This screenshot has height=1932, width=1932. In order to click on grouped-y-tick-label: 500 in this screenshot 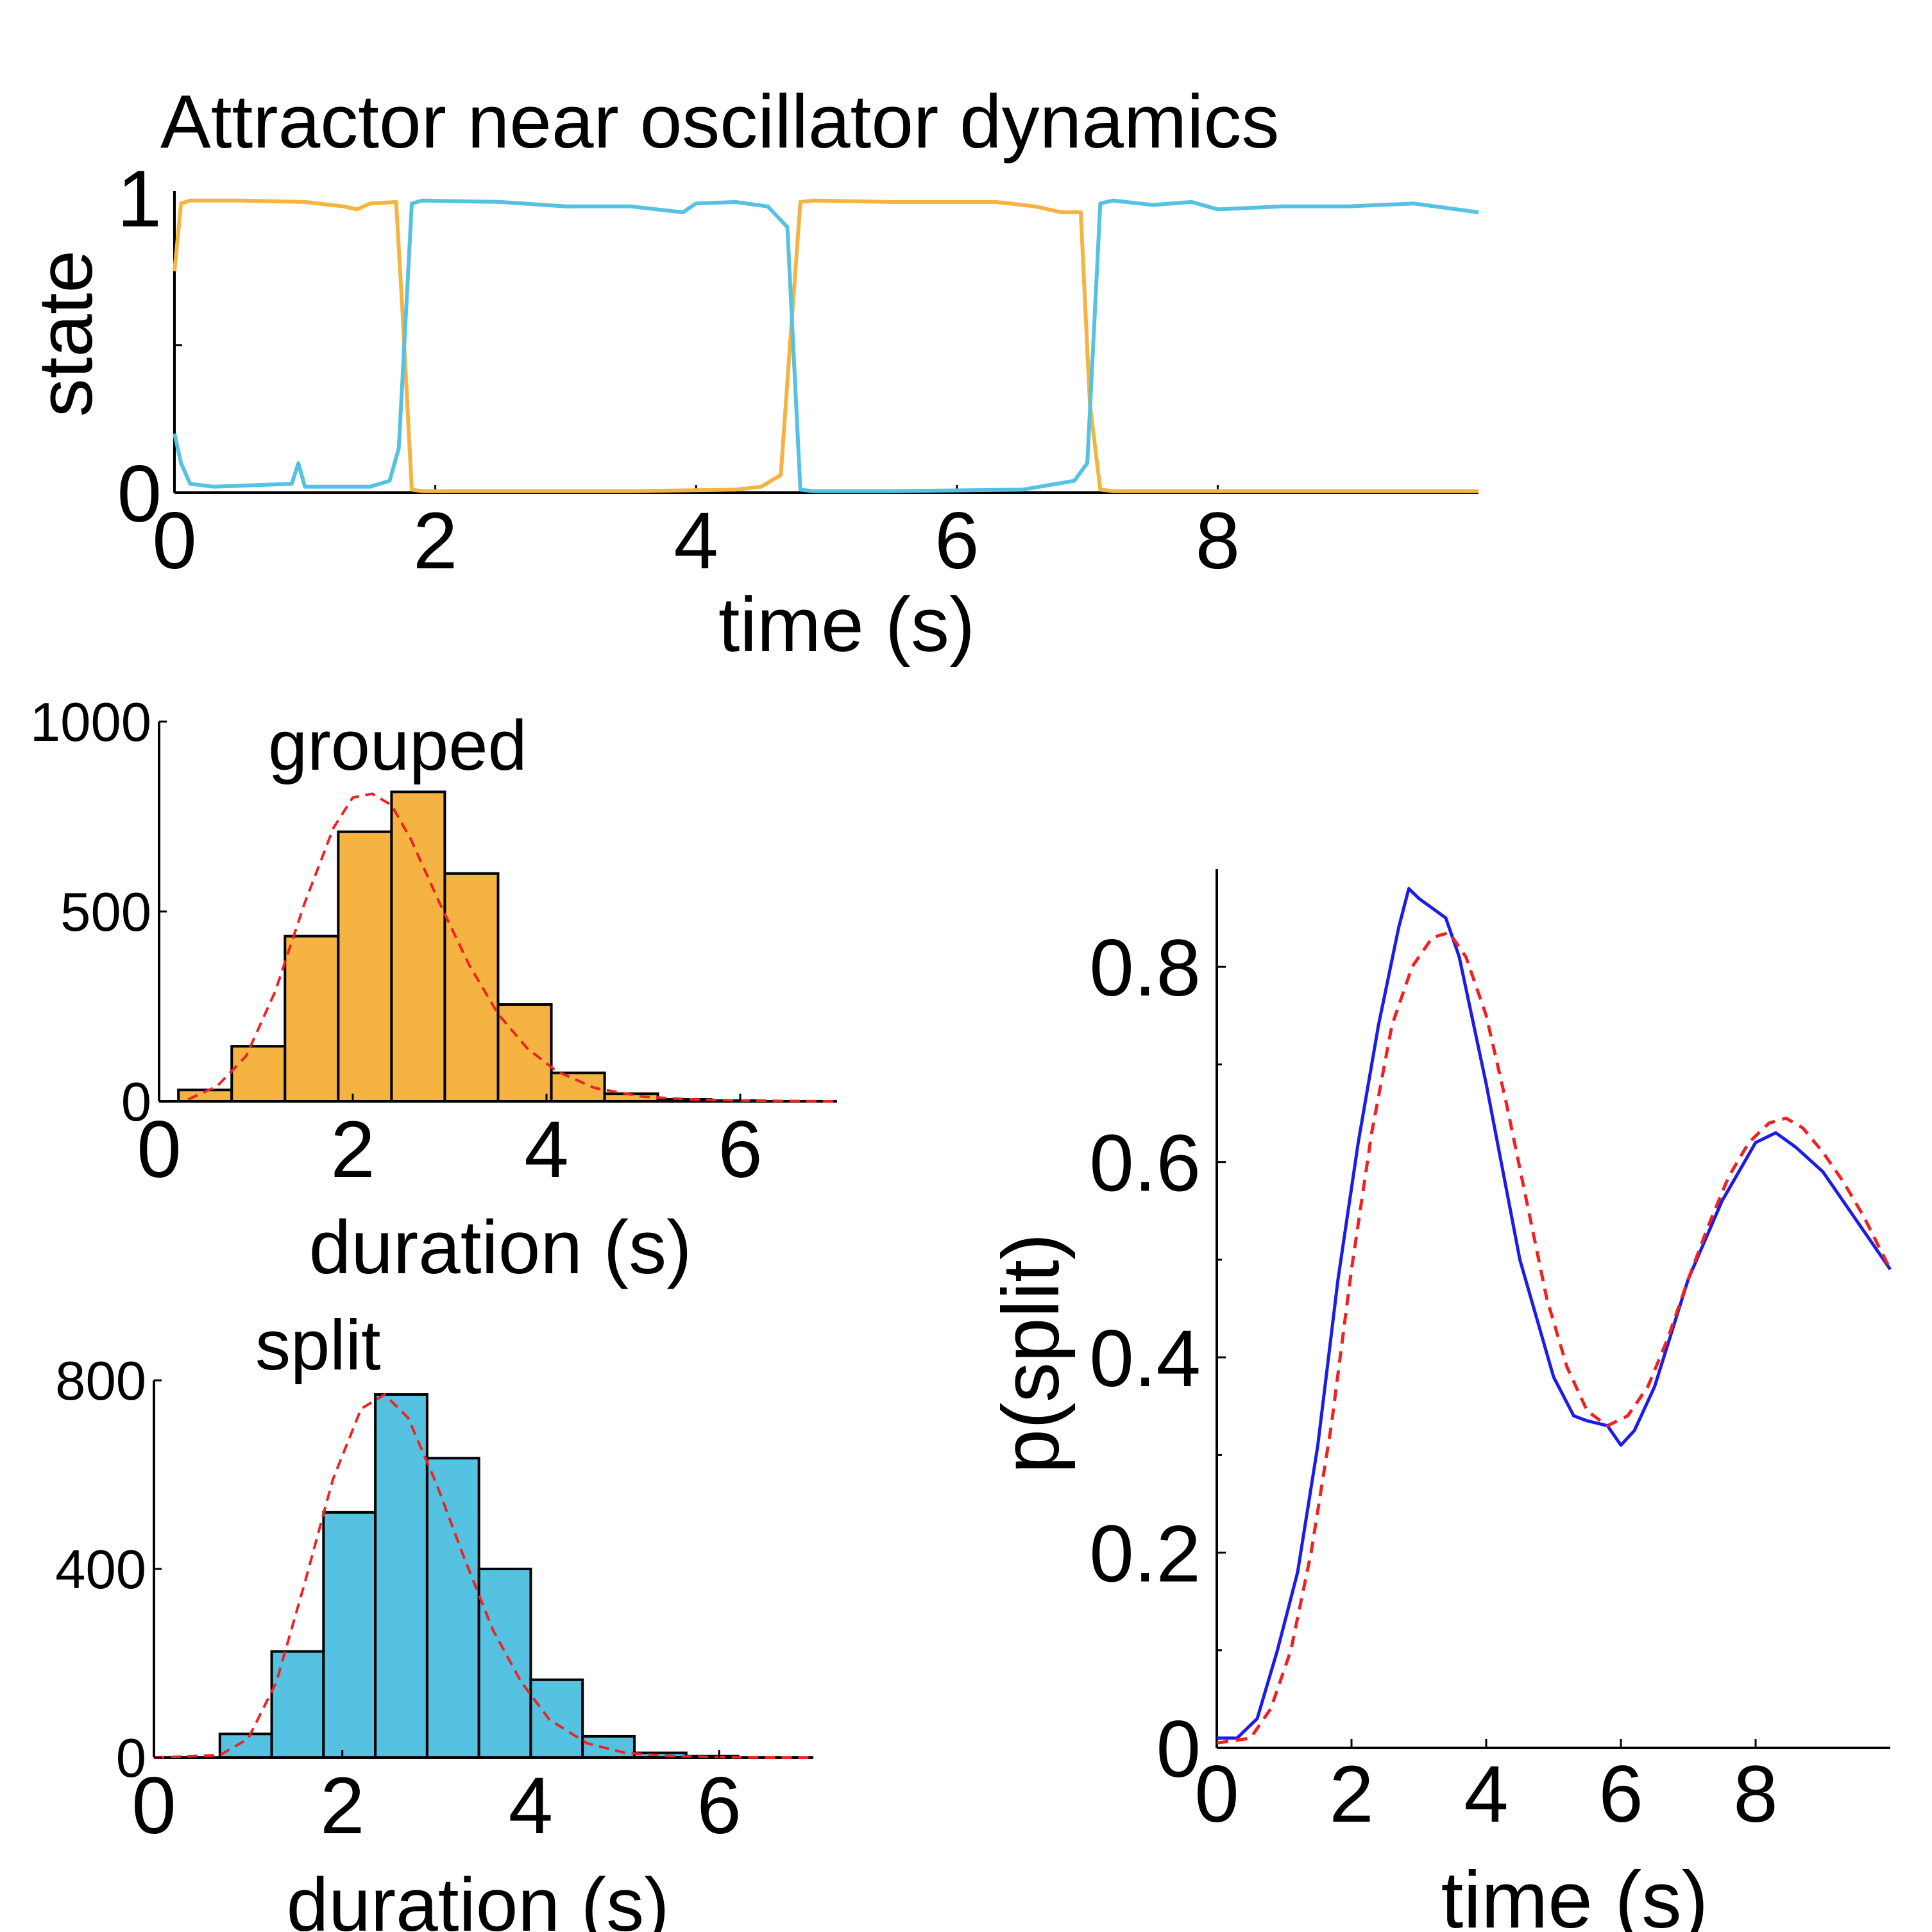, I will do `click(105, 912)`.